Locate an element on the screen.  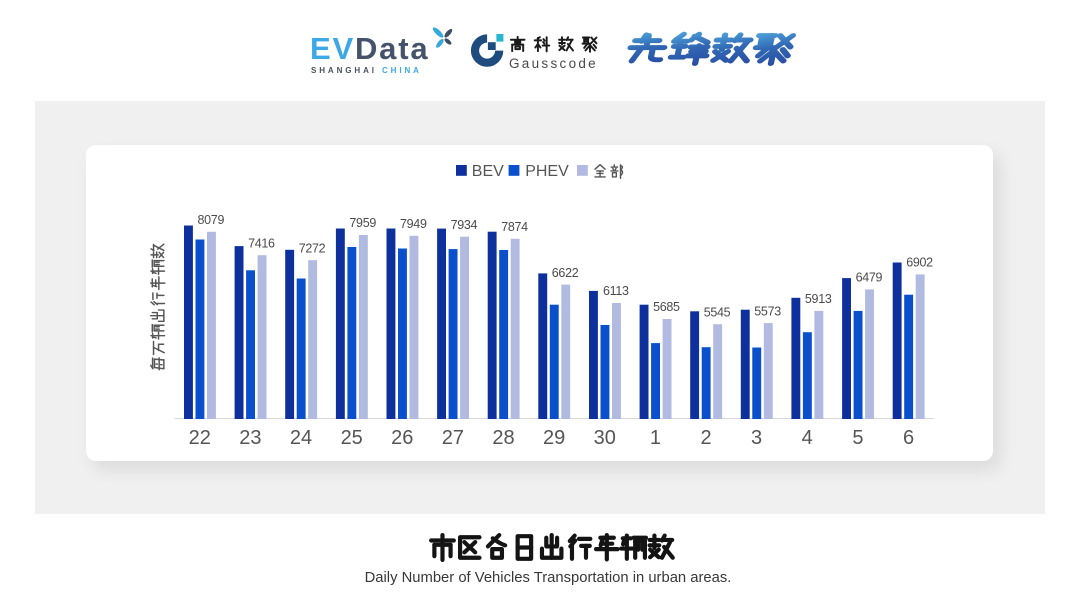
svg-text: 3 is located at coordinates (756, 438).